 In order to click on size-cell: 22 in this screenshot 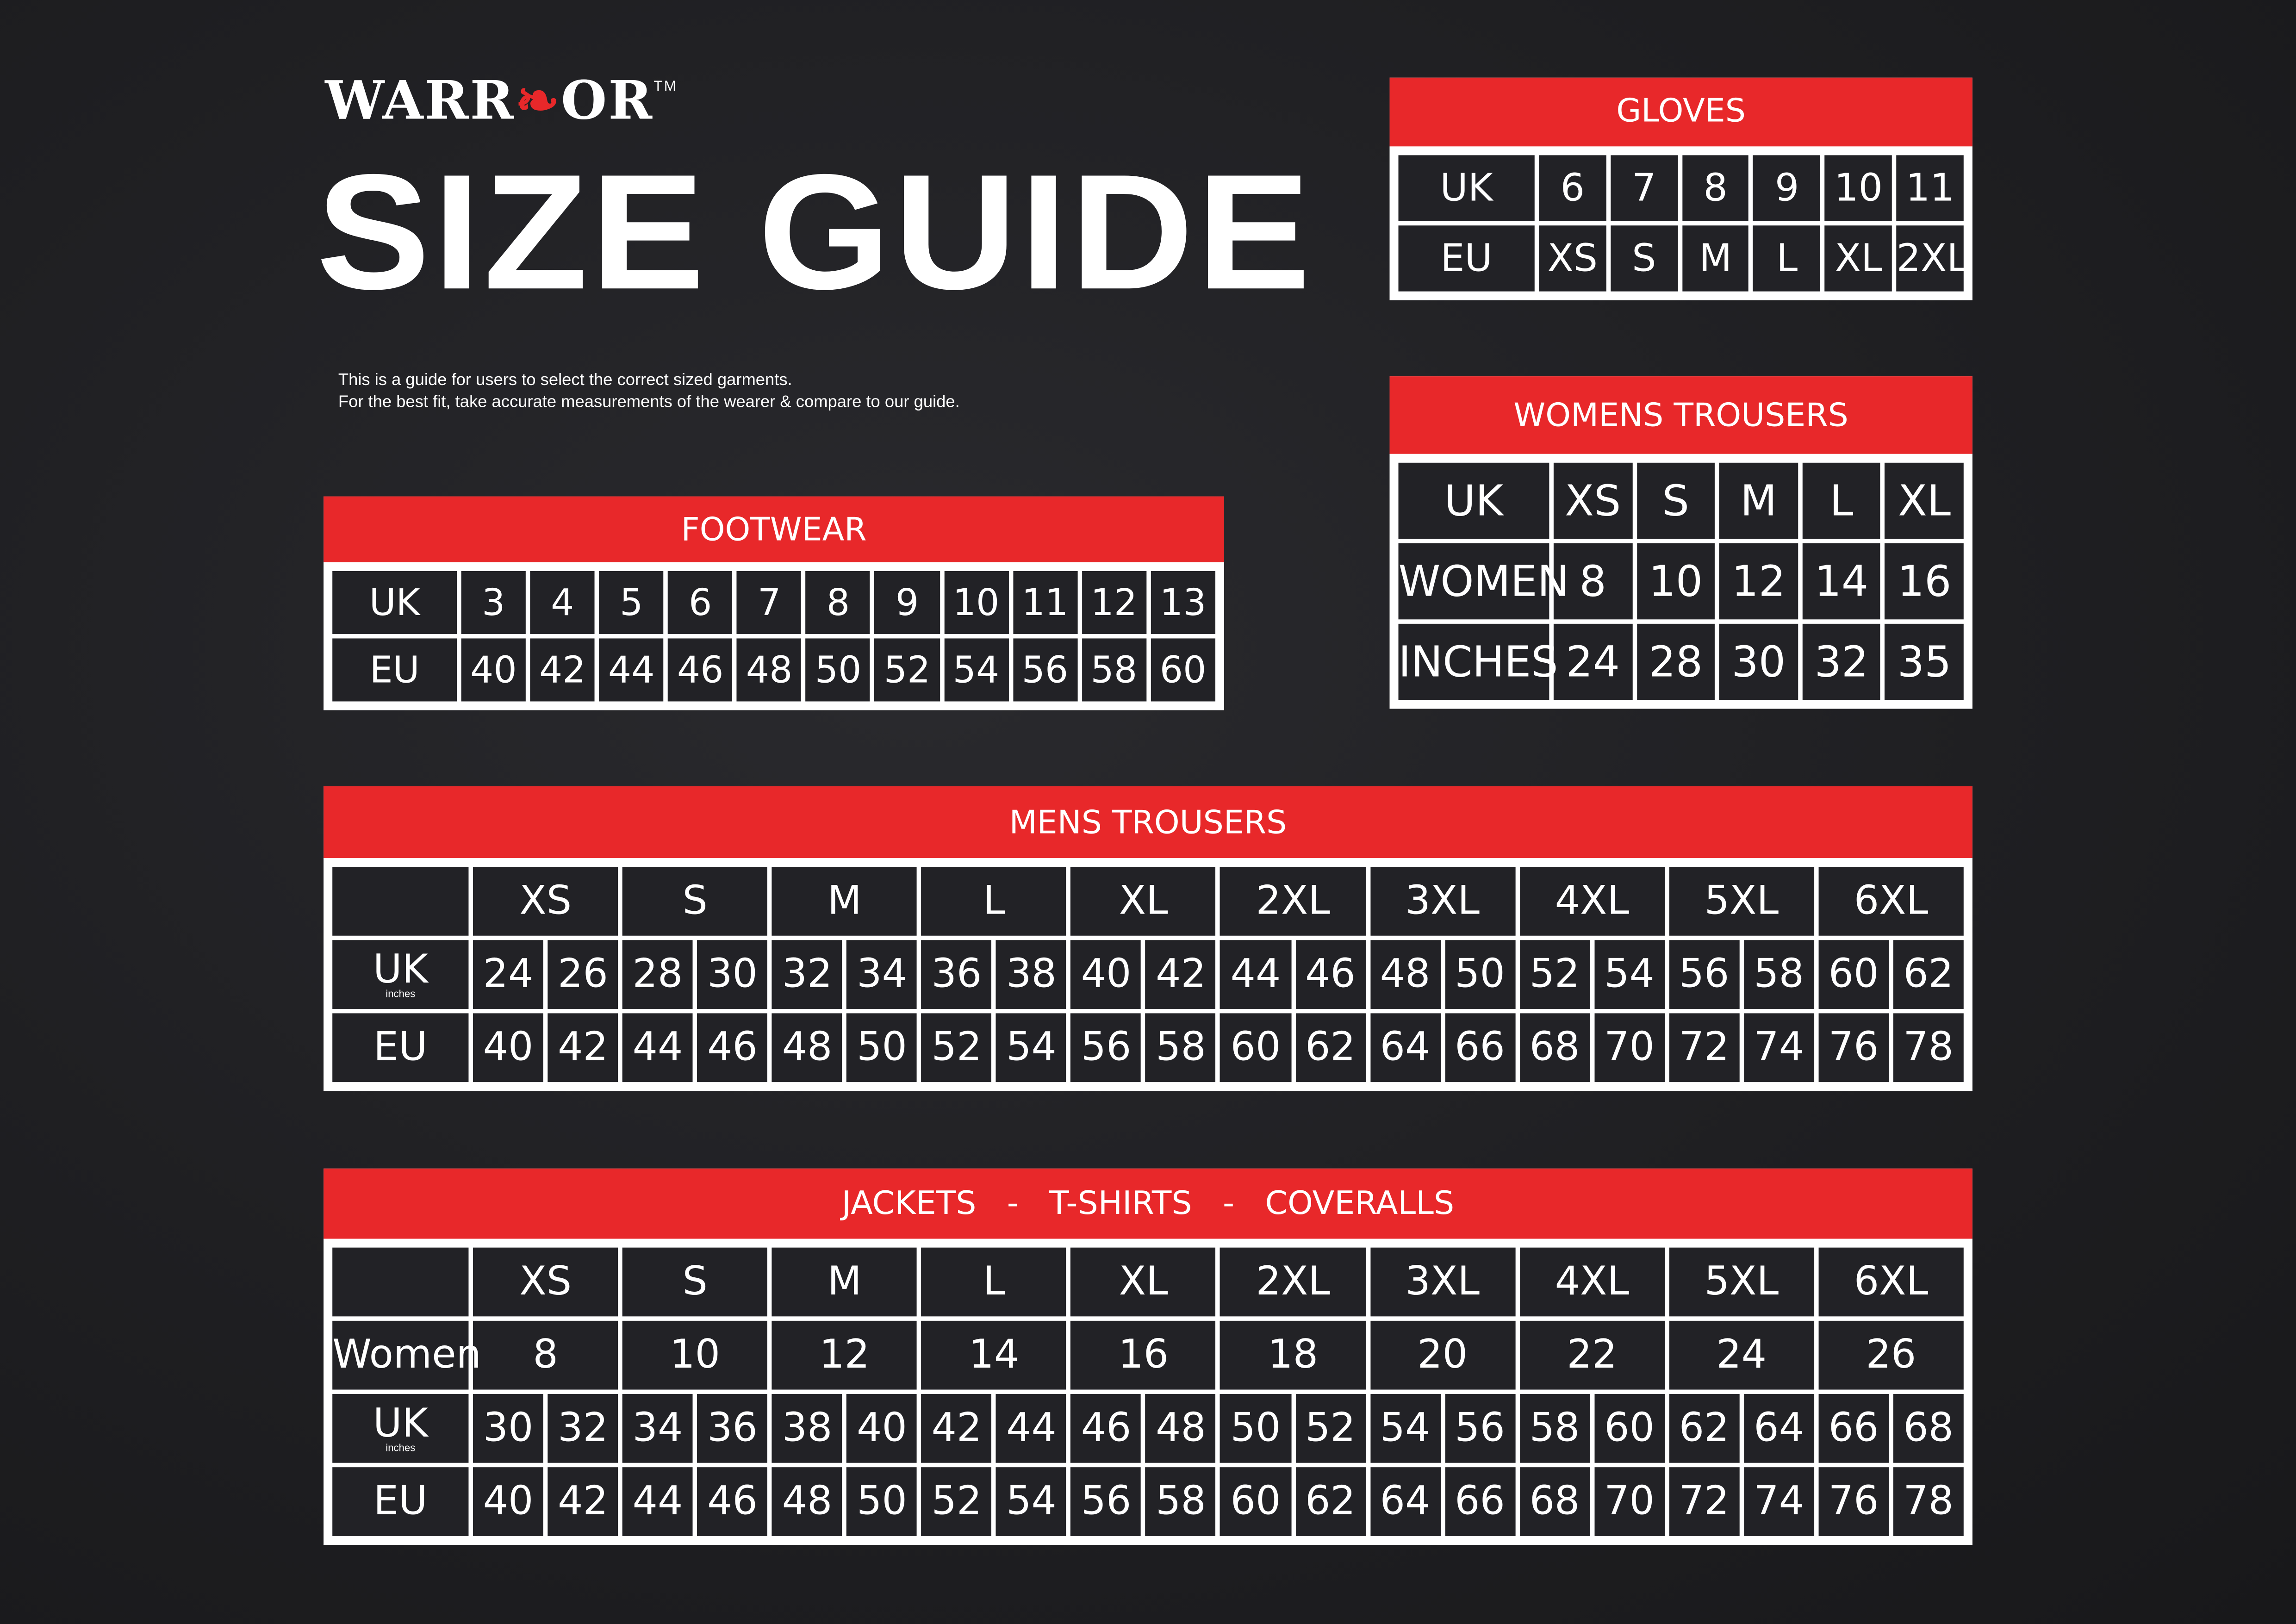, I will do `click(1592, 1355)`.